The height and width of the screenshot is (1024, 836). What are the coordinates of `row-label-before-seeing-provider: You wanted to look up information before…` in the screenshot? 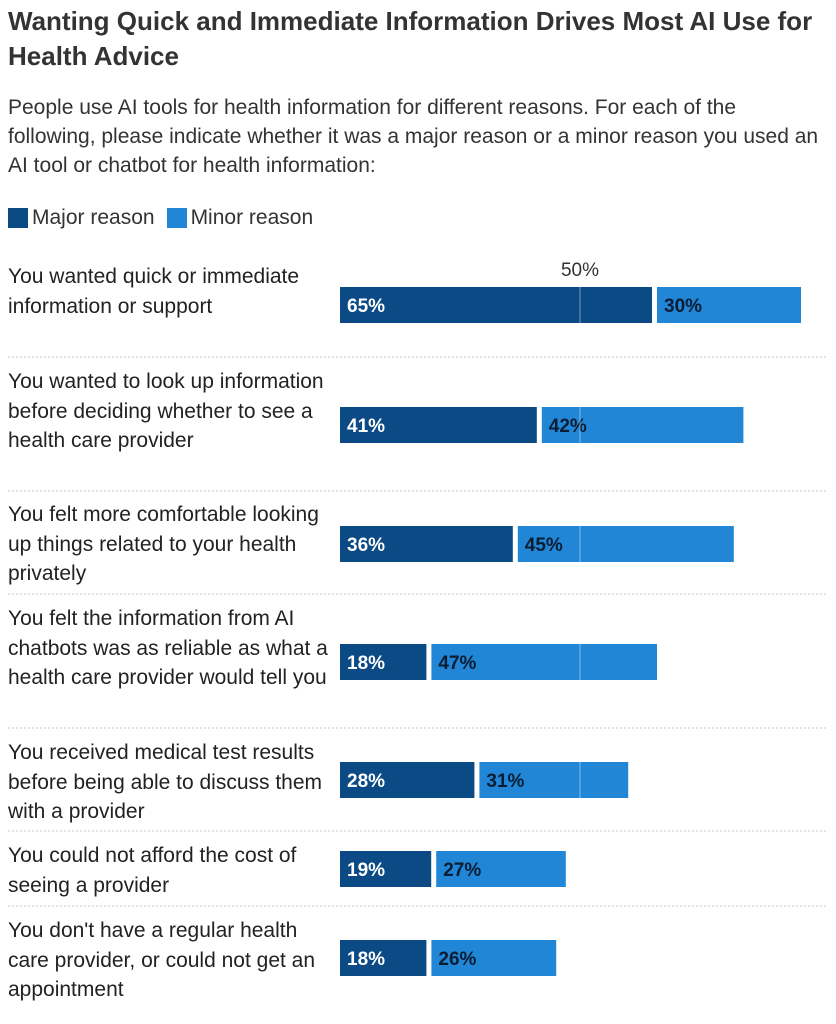 It's located at (166, 411).